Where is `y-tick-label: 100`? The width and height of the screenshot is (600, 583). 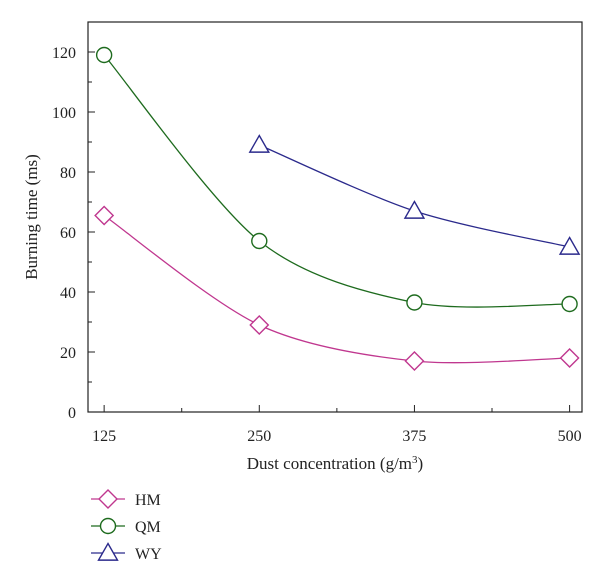 y-tick-label: 100 is located at coordinates (64, 113).